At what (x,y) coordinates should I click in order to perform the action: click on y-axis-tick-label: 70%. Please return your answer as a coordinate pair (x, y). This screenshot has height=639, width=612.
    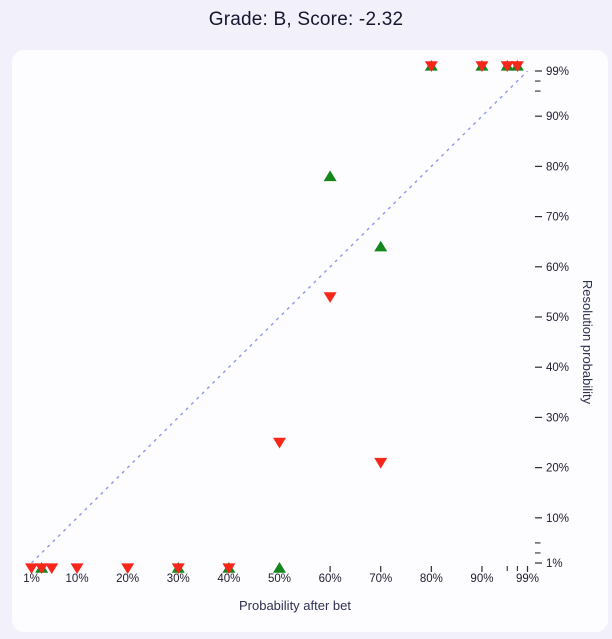
    Looking at the image, I should click on (557, 218).